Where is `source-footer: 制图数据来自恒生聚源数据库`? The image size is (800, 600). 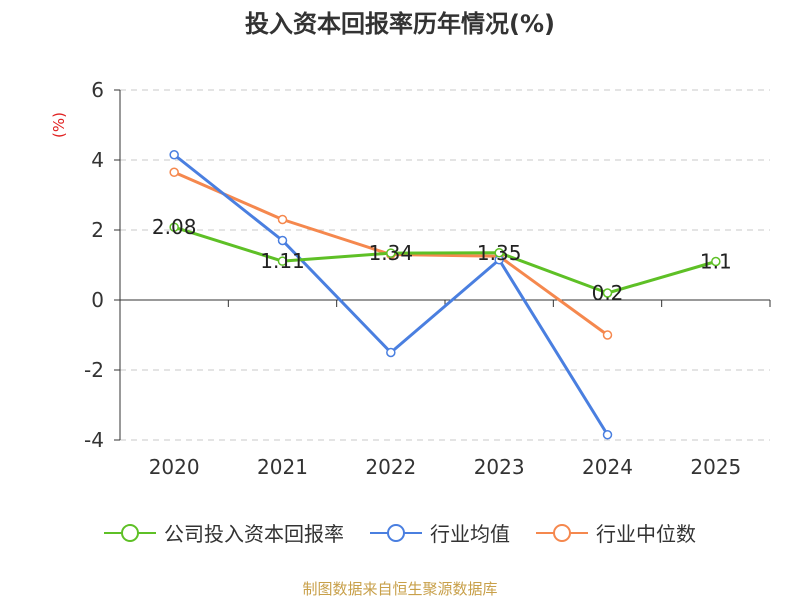
source-footer: 制图数据来自恒生聚源数据库 is located at coordinates (400, 589).